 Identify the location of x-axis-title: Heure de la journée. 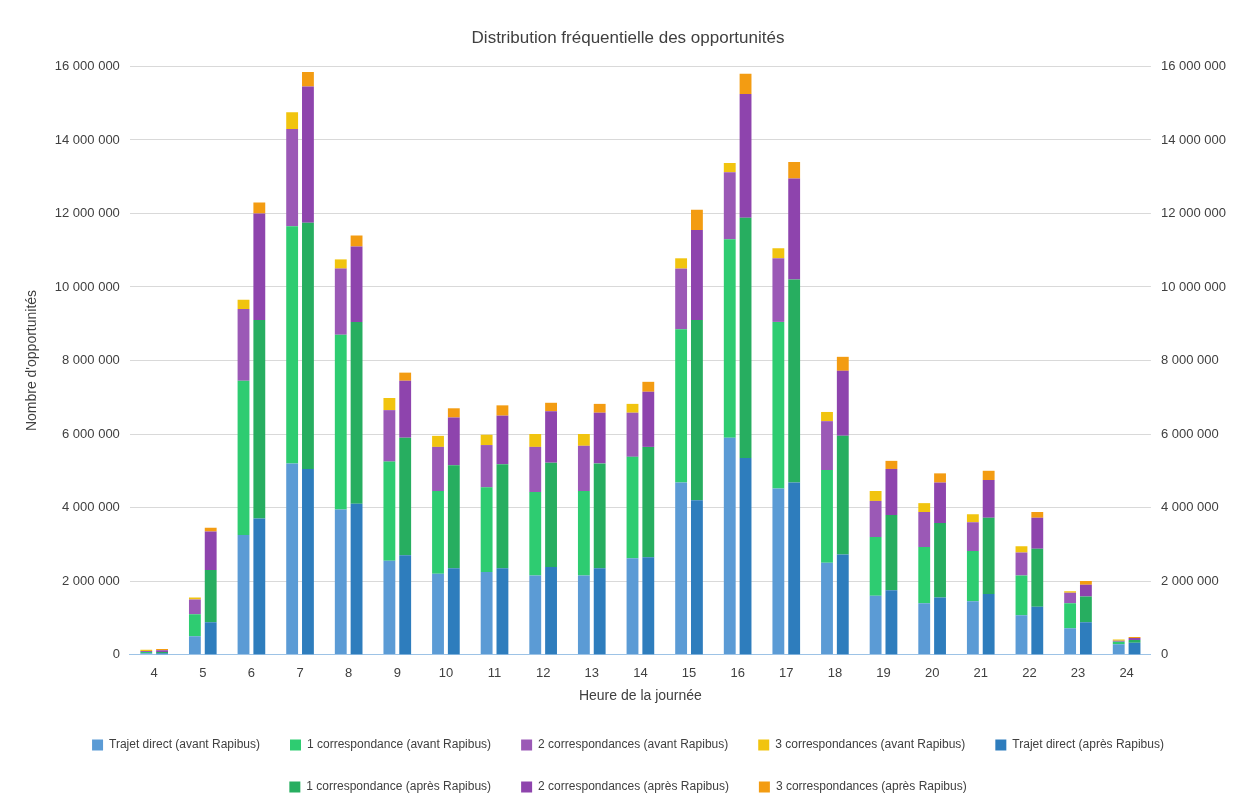
(640, 695).